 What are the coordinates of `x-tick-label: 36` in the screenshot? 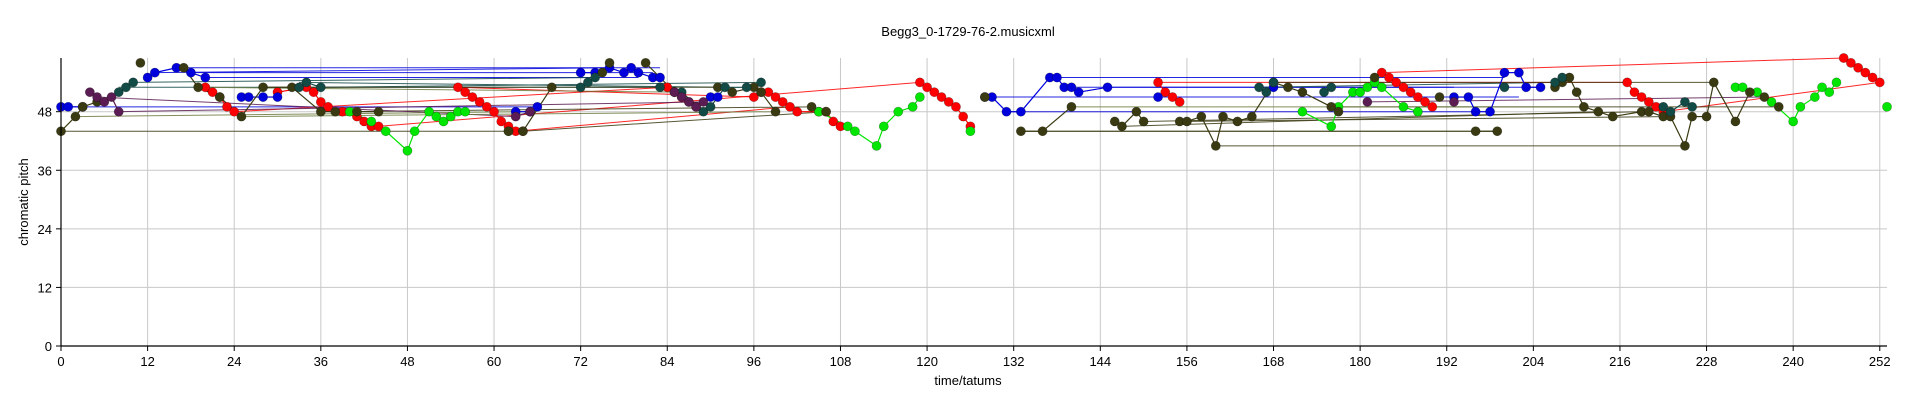 It's located at (321, 361).